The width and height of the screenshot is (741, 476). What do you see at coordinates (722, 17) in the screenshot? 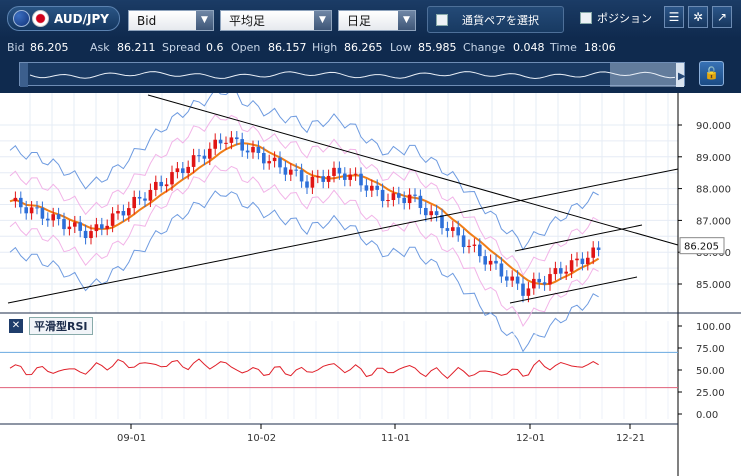
I see `popout-icon: ↗` at bounding box center [722, 17].